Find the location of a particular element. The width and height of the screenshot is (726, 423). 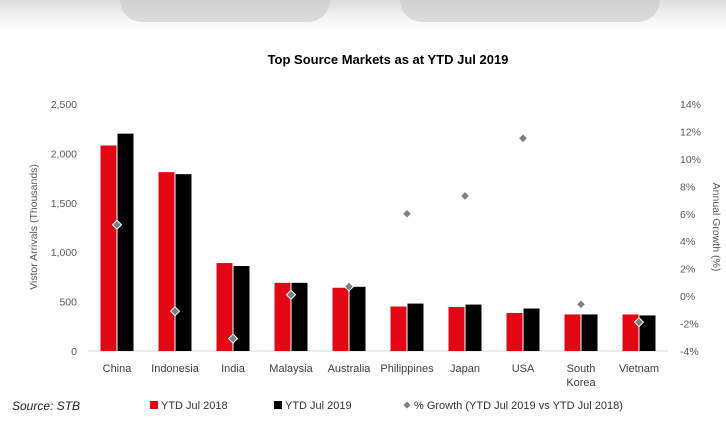

legend-label: % Growth (YTD Jul 2019 vs YTD Jul 2018) is located at coordinates (518, 406).